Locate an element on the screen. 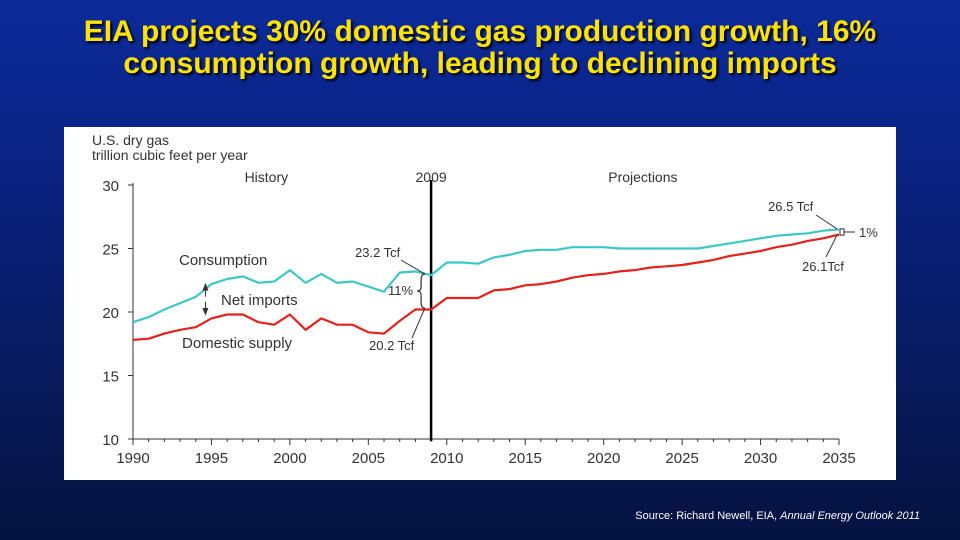 This screenshot has height=540, width=960. gap-2035-label: 1% is located at coordinates (868, 232).